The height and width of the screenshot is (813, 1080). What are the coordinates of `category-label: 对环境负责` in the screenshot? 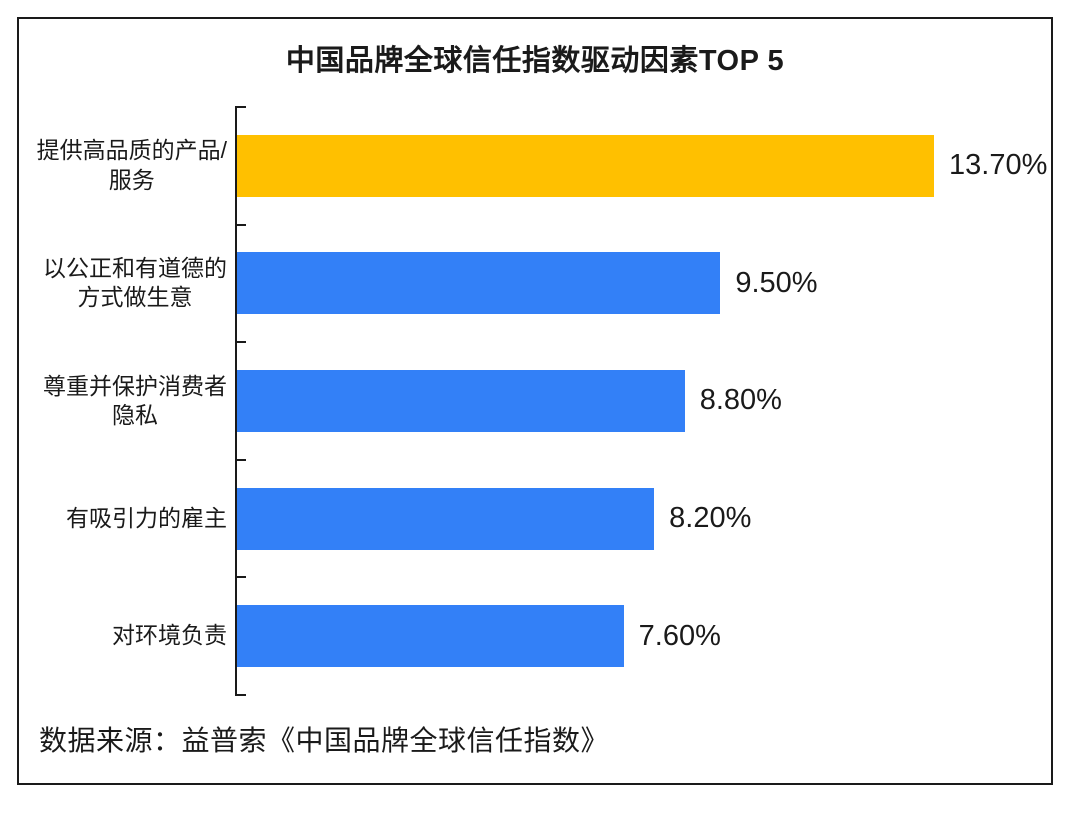 It's located at (169, 635).